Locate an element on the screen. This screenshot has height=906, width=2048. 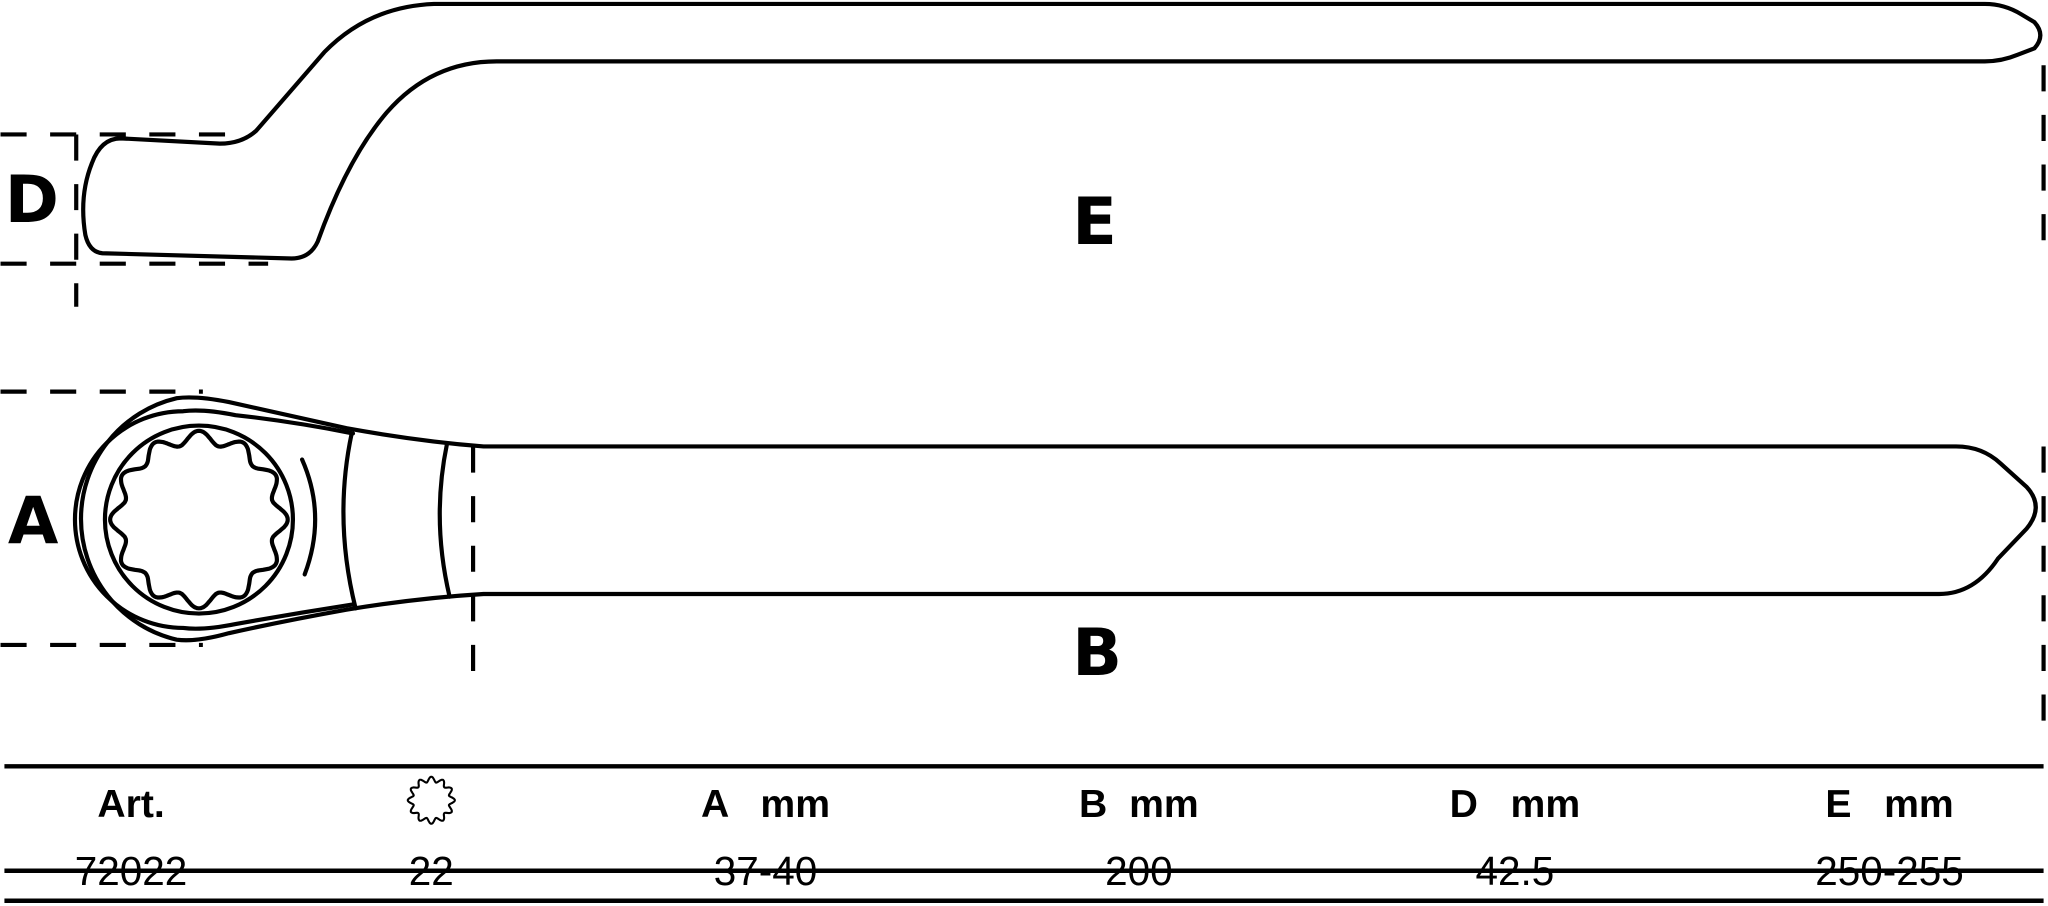
ring-circle is located at coordinates (199, 519).